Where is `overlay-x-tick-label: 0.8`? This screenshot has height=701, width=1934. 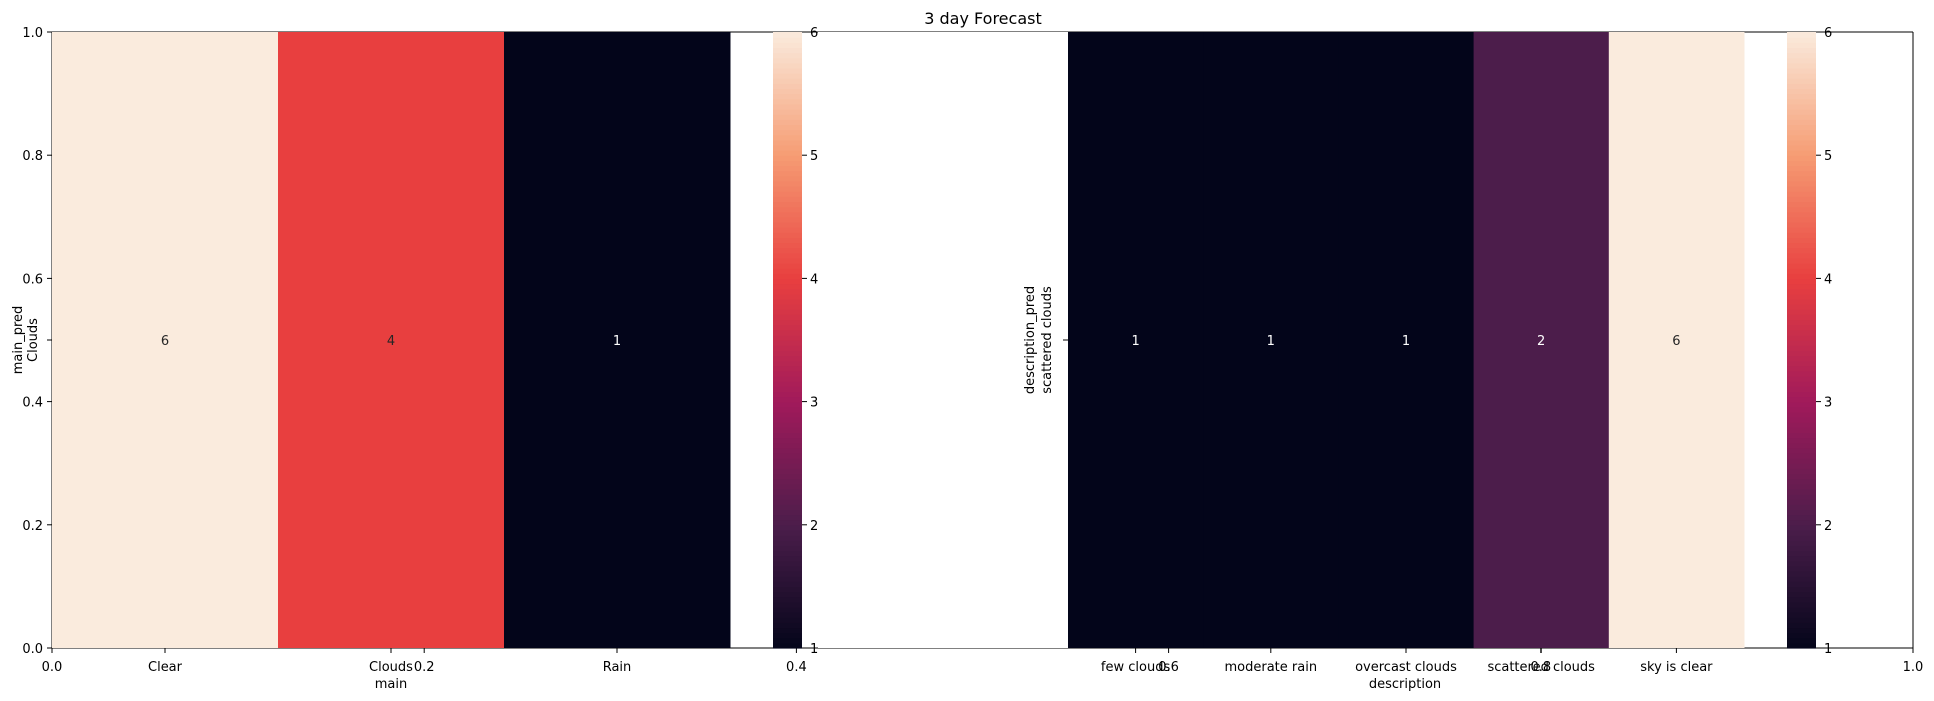 overlay-x-tick-label: 0.8 is located at coordinates (1540, 667).